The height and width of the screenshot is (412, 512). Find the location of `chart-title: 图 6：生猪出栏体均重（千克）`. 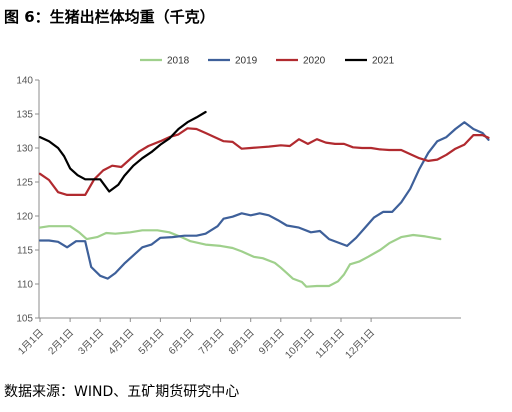

chart-title: 图 6：生猪出栏体均重（千克） is located at coordinates (109, 17).